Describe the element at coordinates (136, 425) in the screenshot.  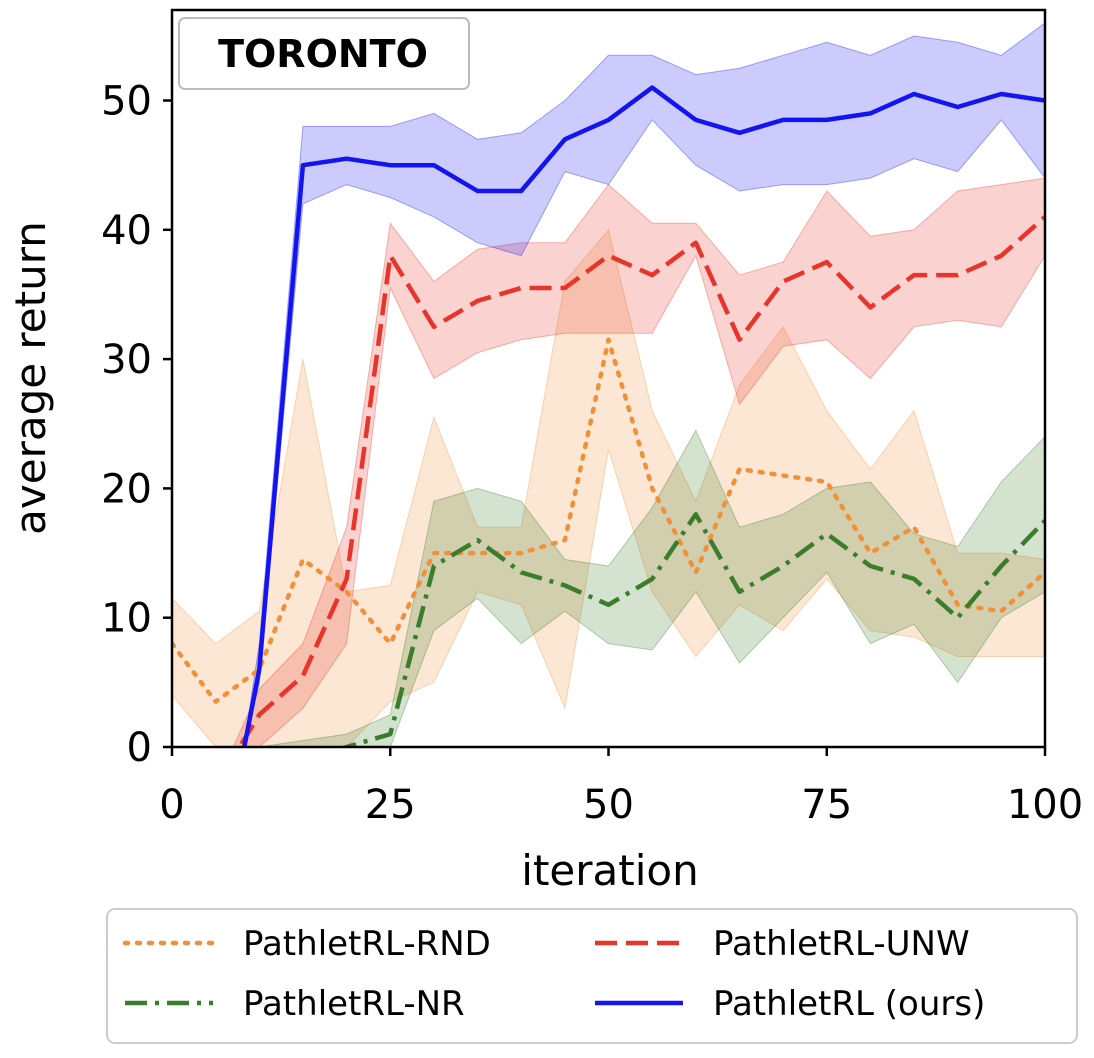
I see `y-axis: 0 10 20 30 40 50` at that location.